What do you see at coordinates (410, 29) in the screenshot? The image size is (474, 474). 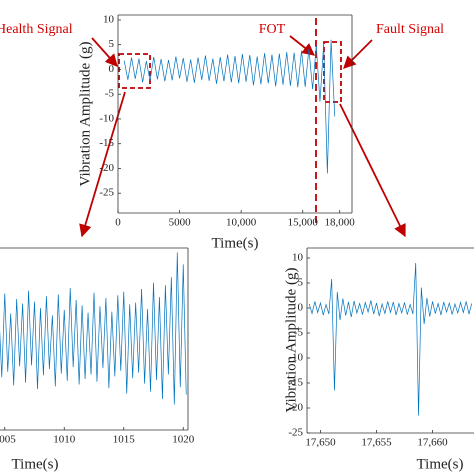 I see `annotation: Fault Signal` at bounding box center [410, 29].